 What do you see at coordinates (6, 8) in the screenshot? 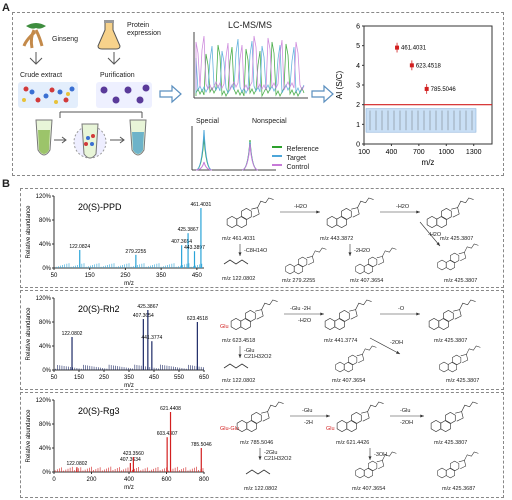
I see `panel-a-label: A` at bounding box center [6, 8].